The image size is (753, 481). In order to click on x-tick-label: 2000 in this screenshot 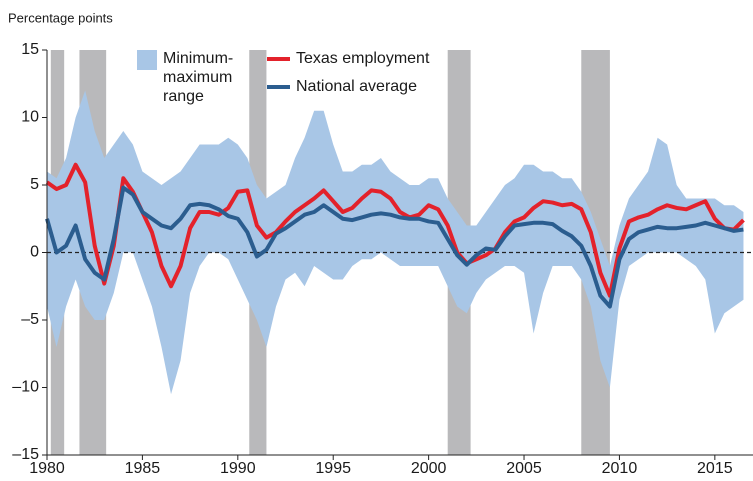, I will do `click(429, 468)`.